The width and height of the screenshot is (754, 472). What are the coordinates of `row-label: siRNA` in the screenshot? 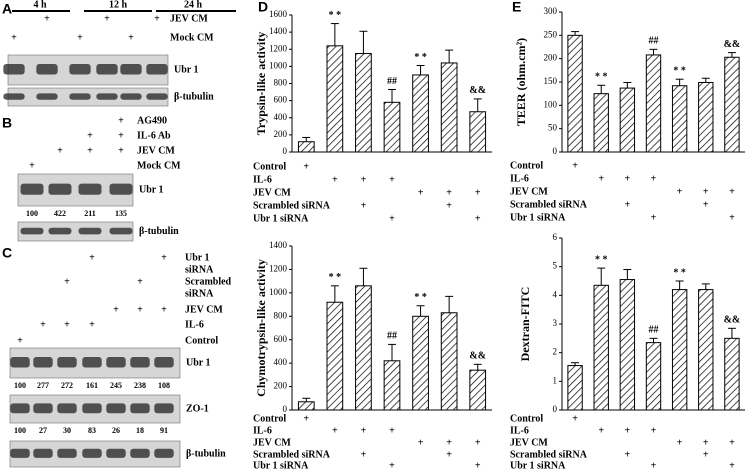 It's located at (199, 269).